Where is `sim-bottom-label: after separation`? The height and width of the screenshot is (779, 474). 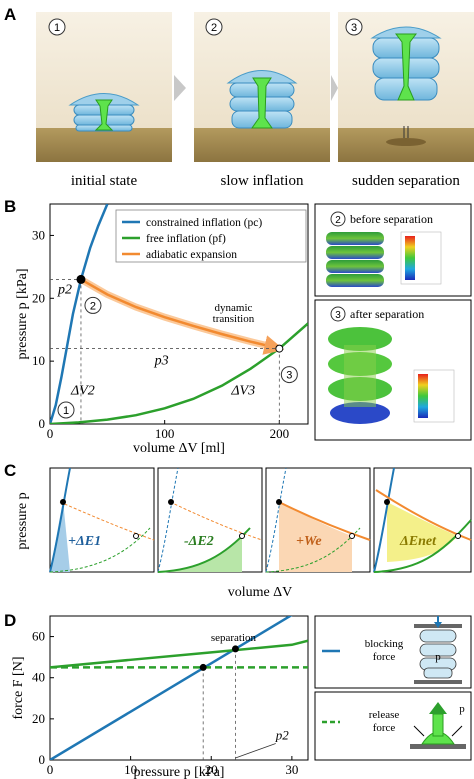 sim-bottom-label: after separation is located at coordinates (387, 314).